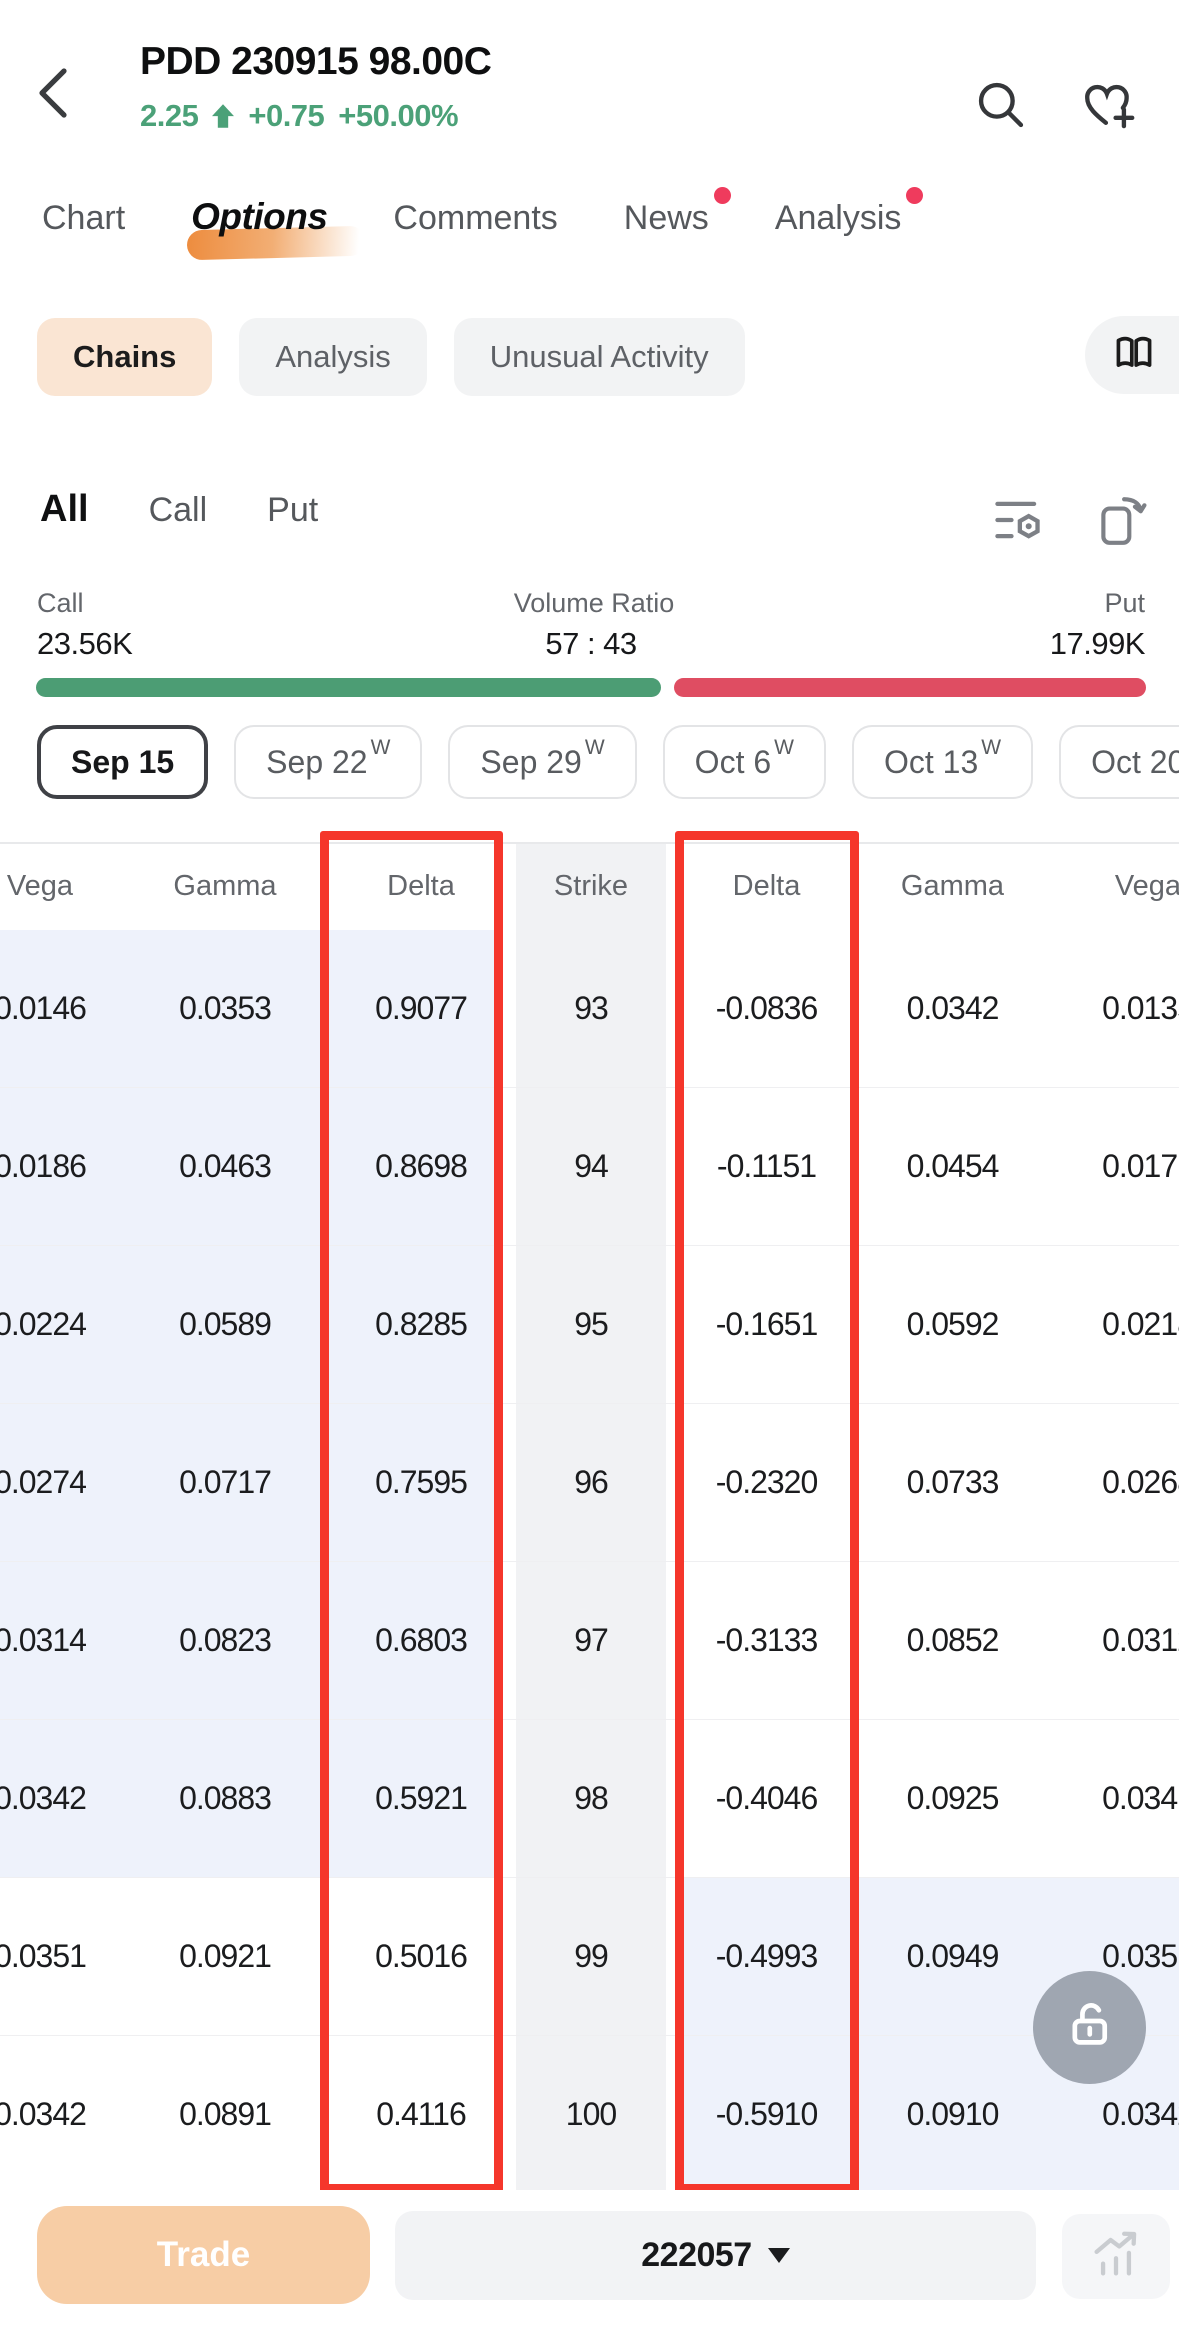 Image resolution: width=1179 pixels, height=2336 pixels. Describe the element at coordinates (123, 762) in the screenshot. I see `expiry-chip-sep15: Sep 15` at that location.